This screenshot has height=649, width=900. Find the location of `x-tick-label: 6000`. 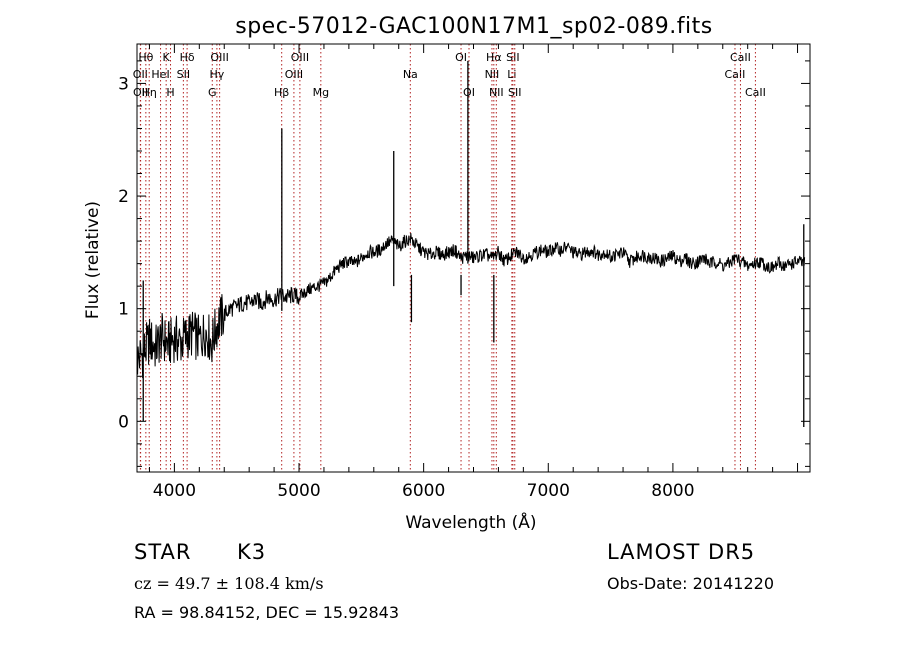

x-tick-label: 6000 is located at coordinates (423, 491).